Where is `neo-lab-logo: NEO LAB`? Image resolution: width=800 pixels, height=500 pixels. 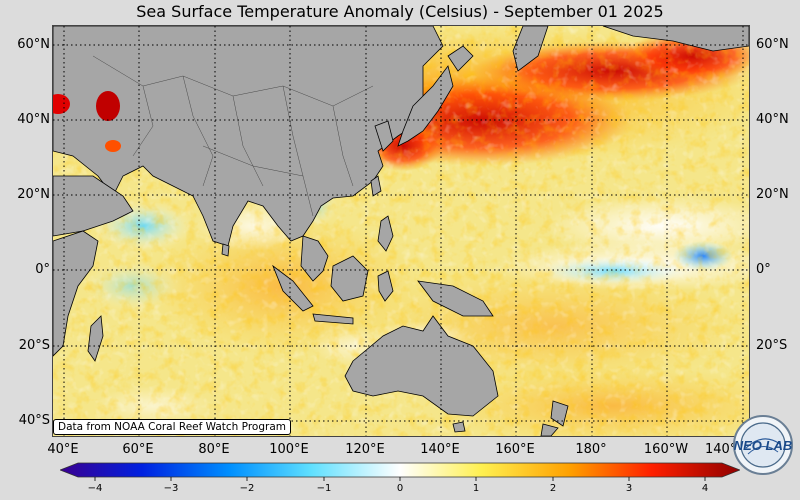 neo-lab-logo: NEO LAB is located at coordinates (763, 445).